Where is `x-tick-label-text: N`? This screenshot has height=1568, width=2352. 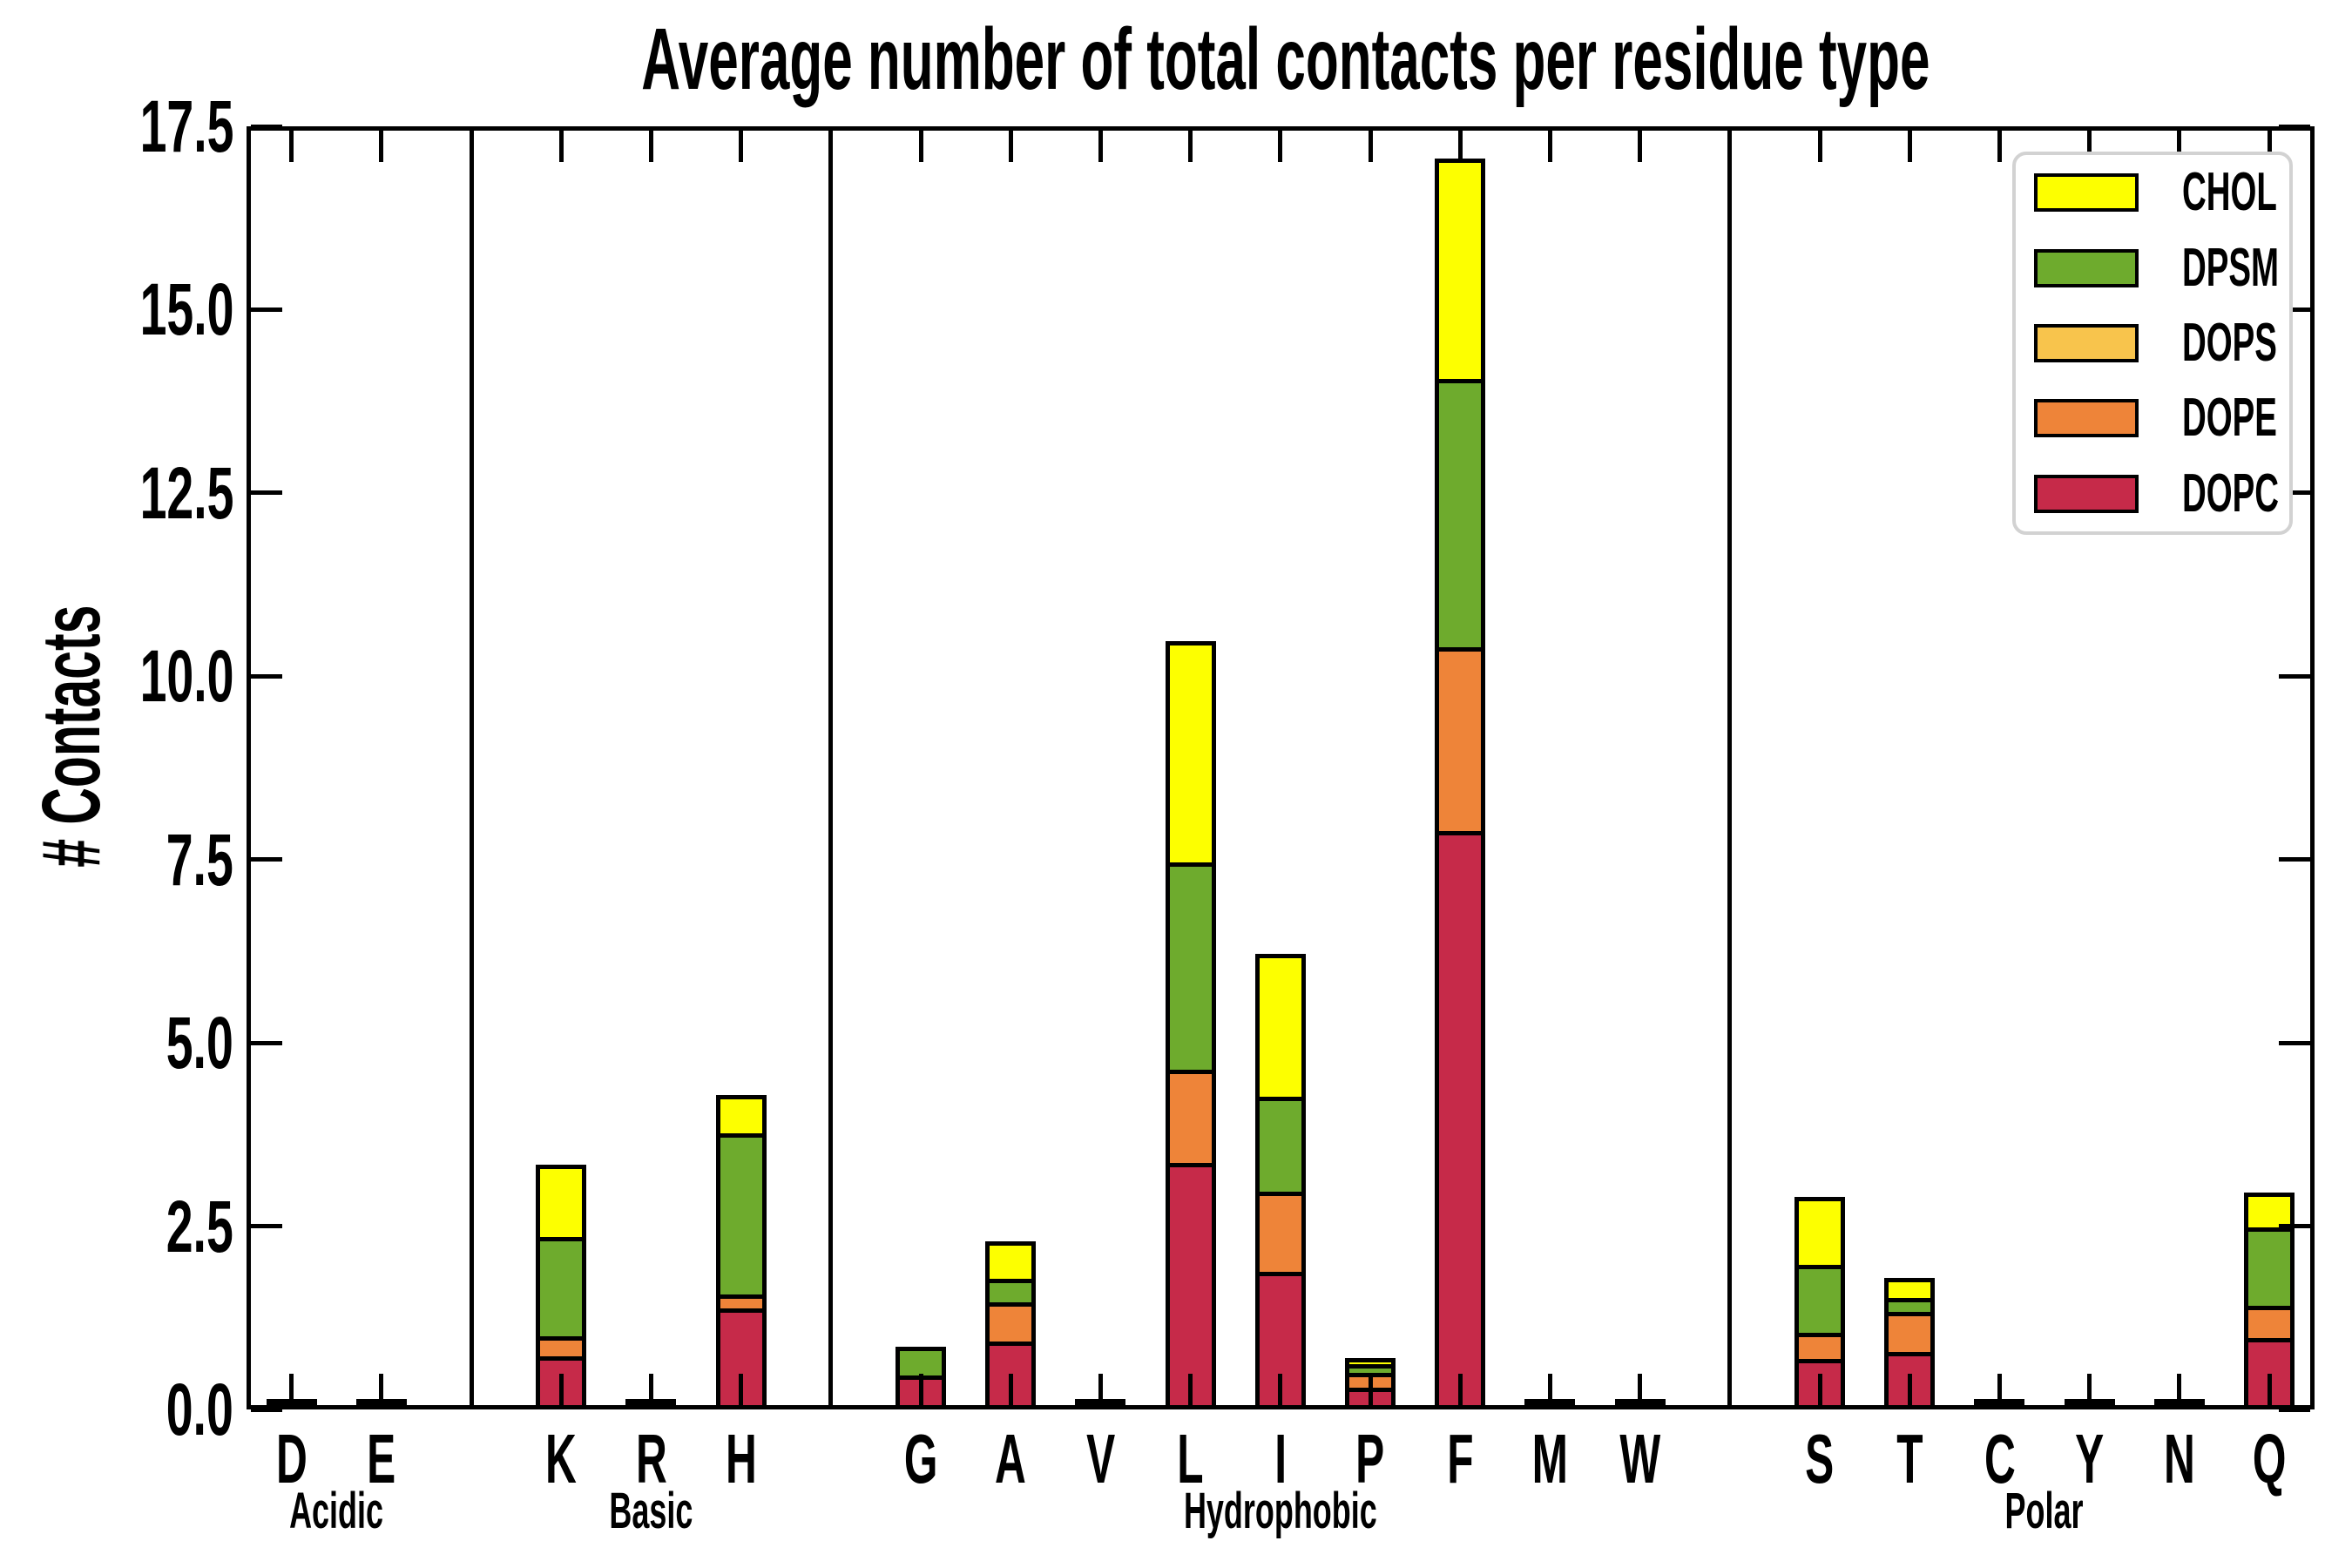
x-tick-label-text: N is located at coordinates (2179, 1458).